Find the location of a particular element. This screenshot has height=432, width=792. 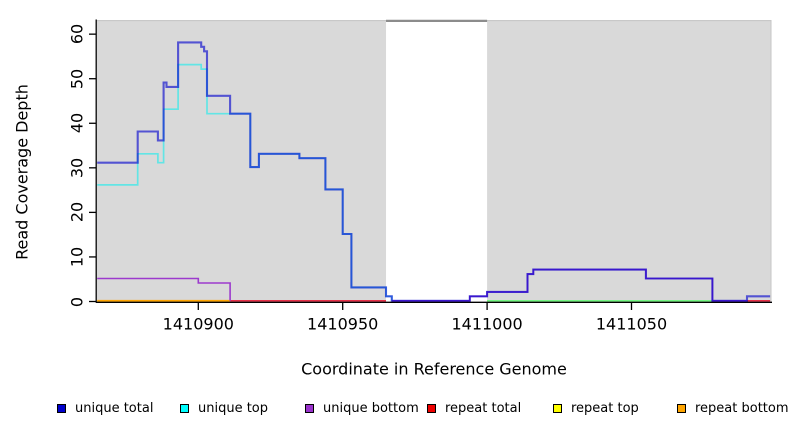

legend-label: repeat total is located at coordinates (483, 408).